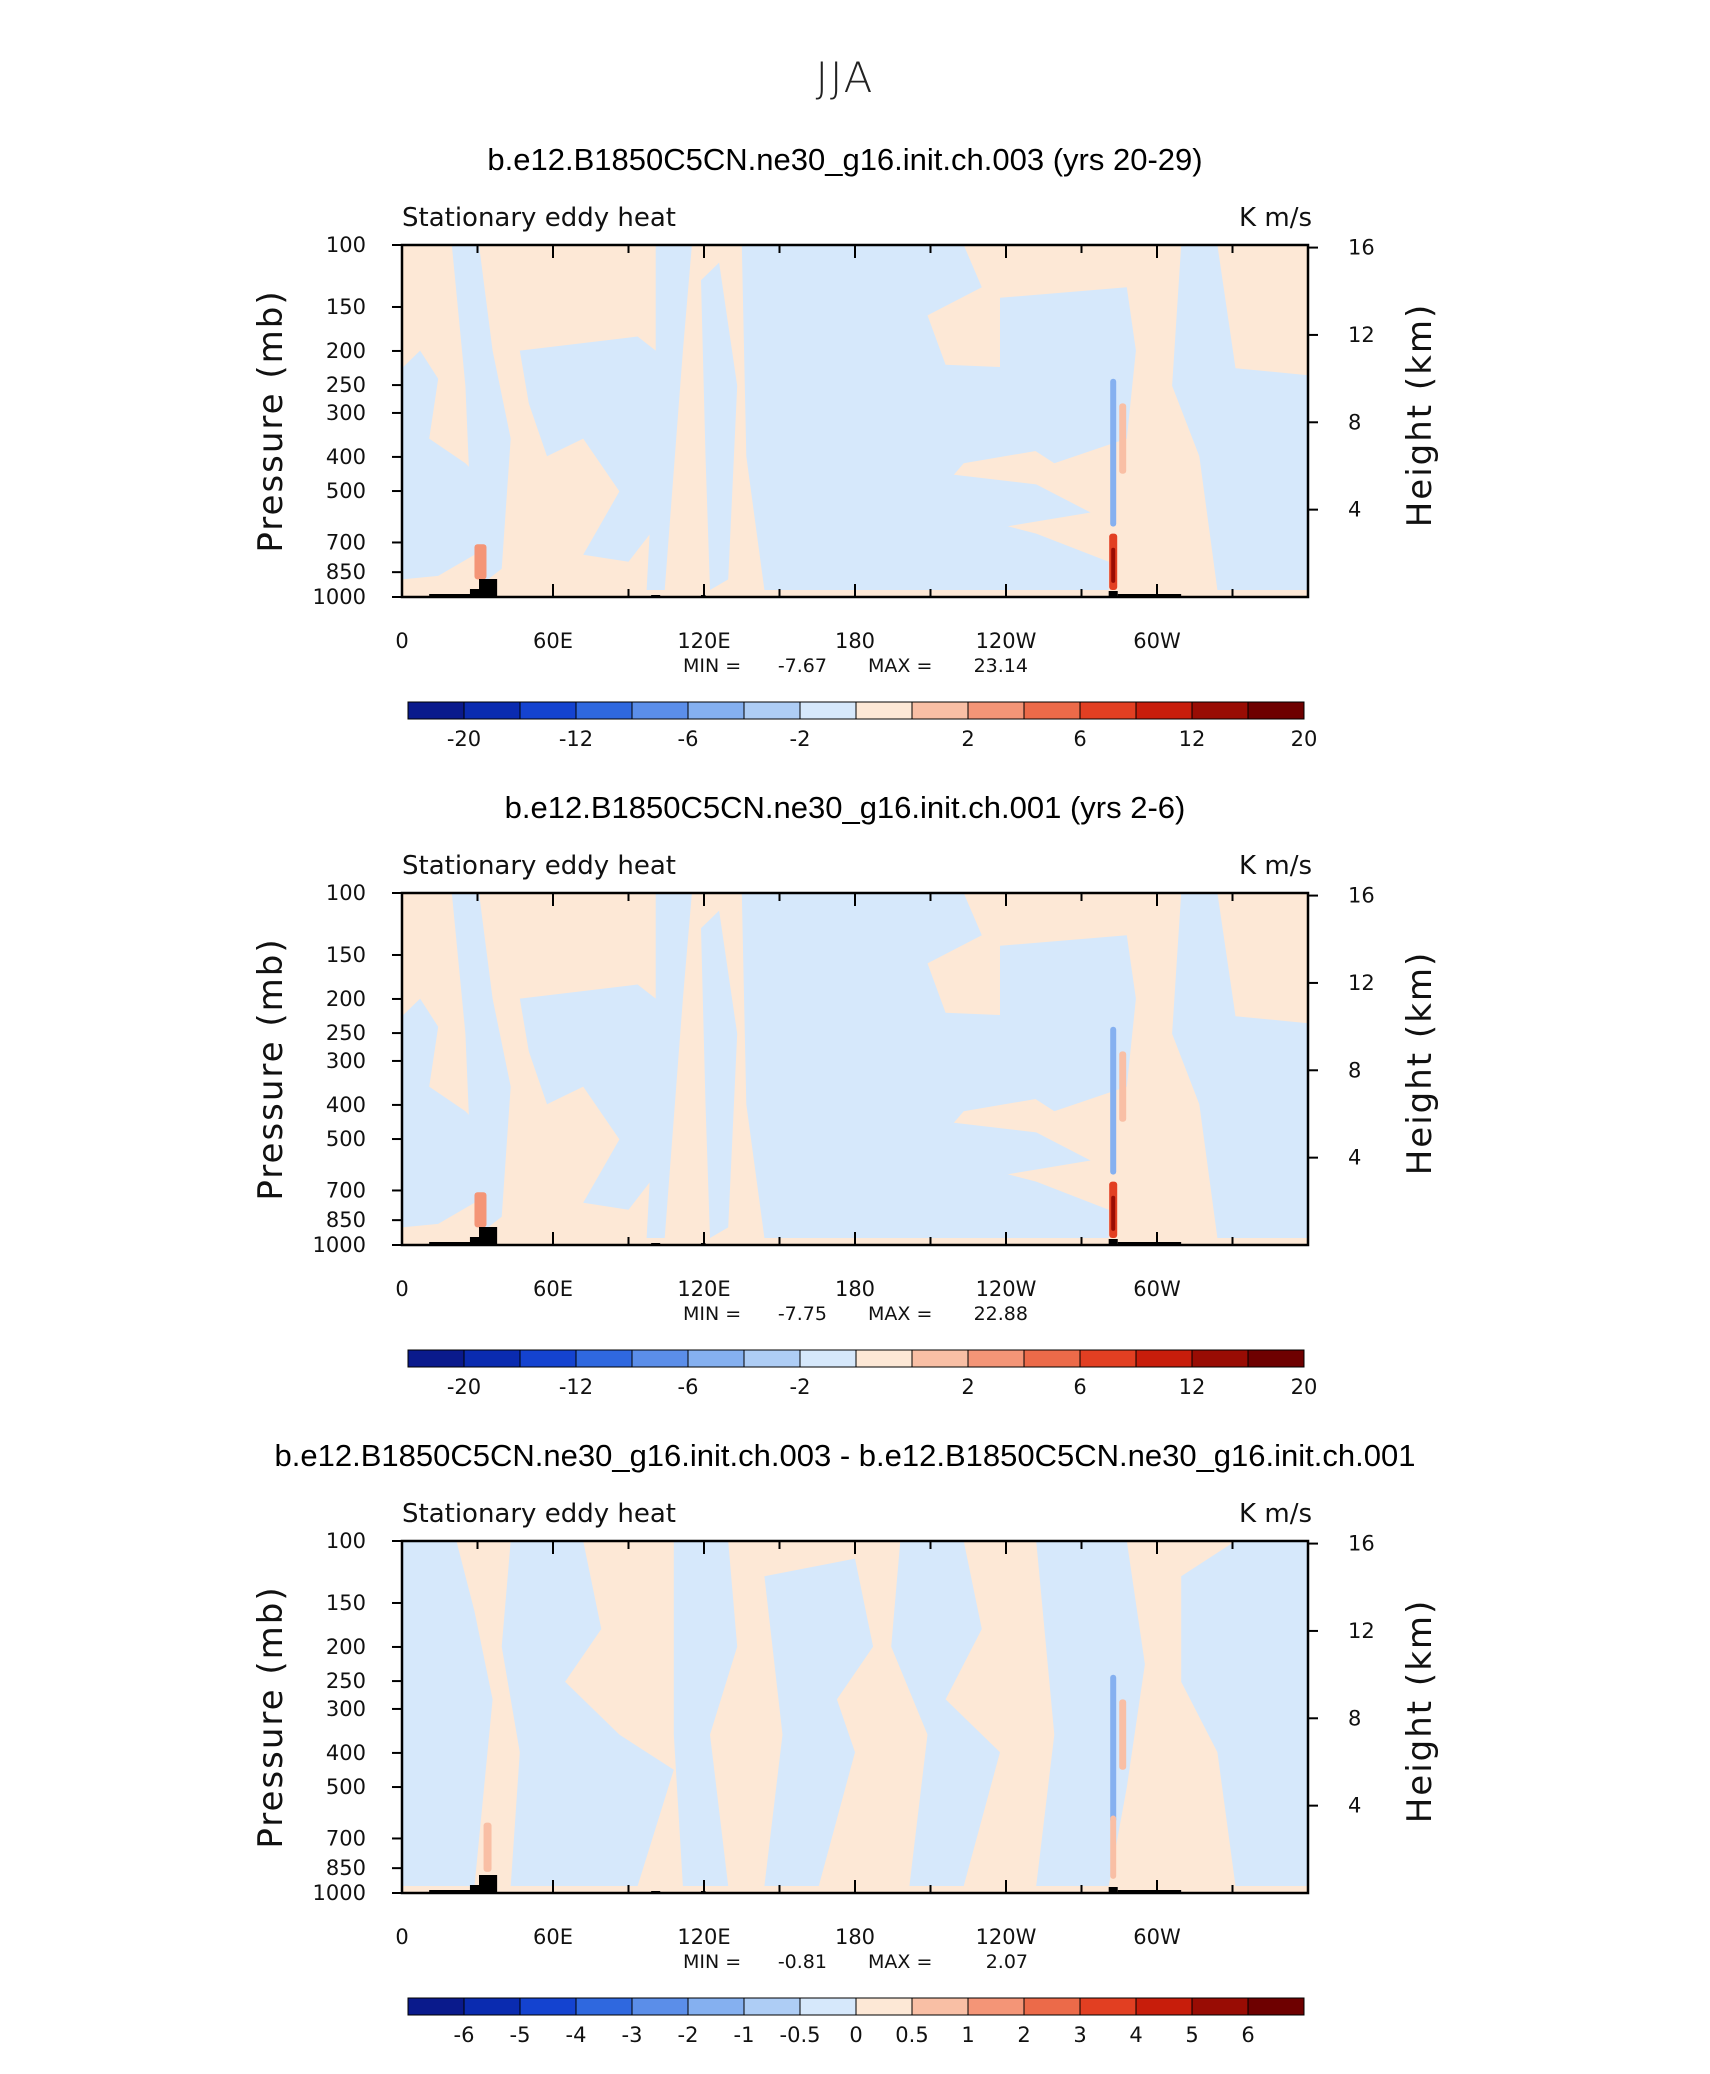 Image resolution: width=1710 pixels, height=2074 pixels. I want to click on stat-min-value: -7.75, so click(802, 1314).